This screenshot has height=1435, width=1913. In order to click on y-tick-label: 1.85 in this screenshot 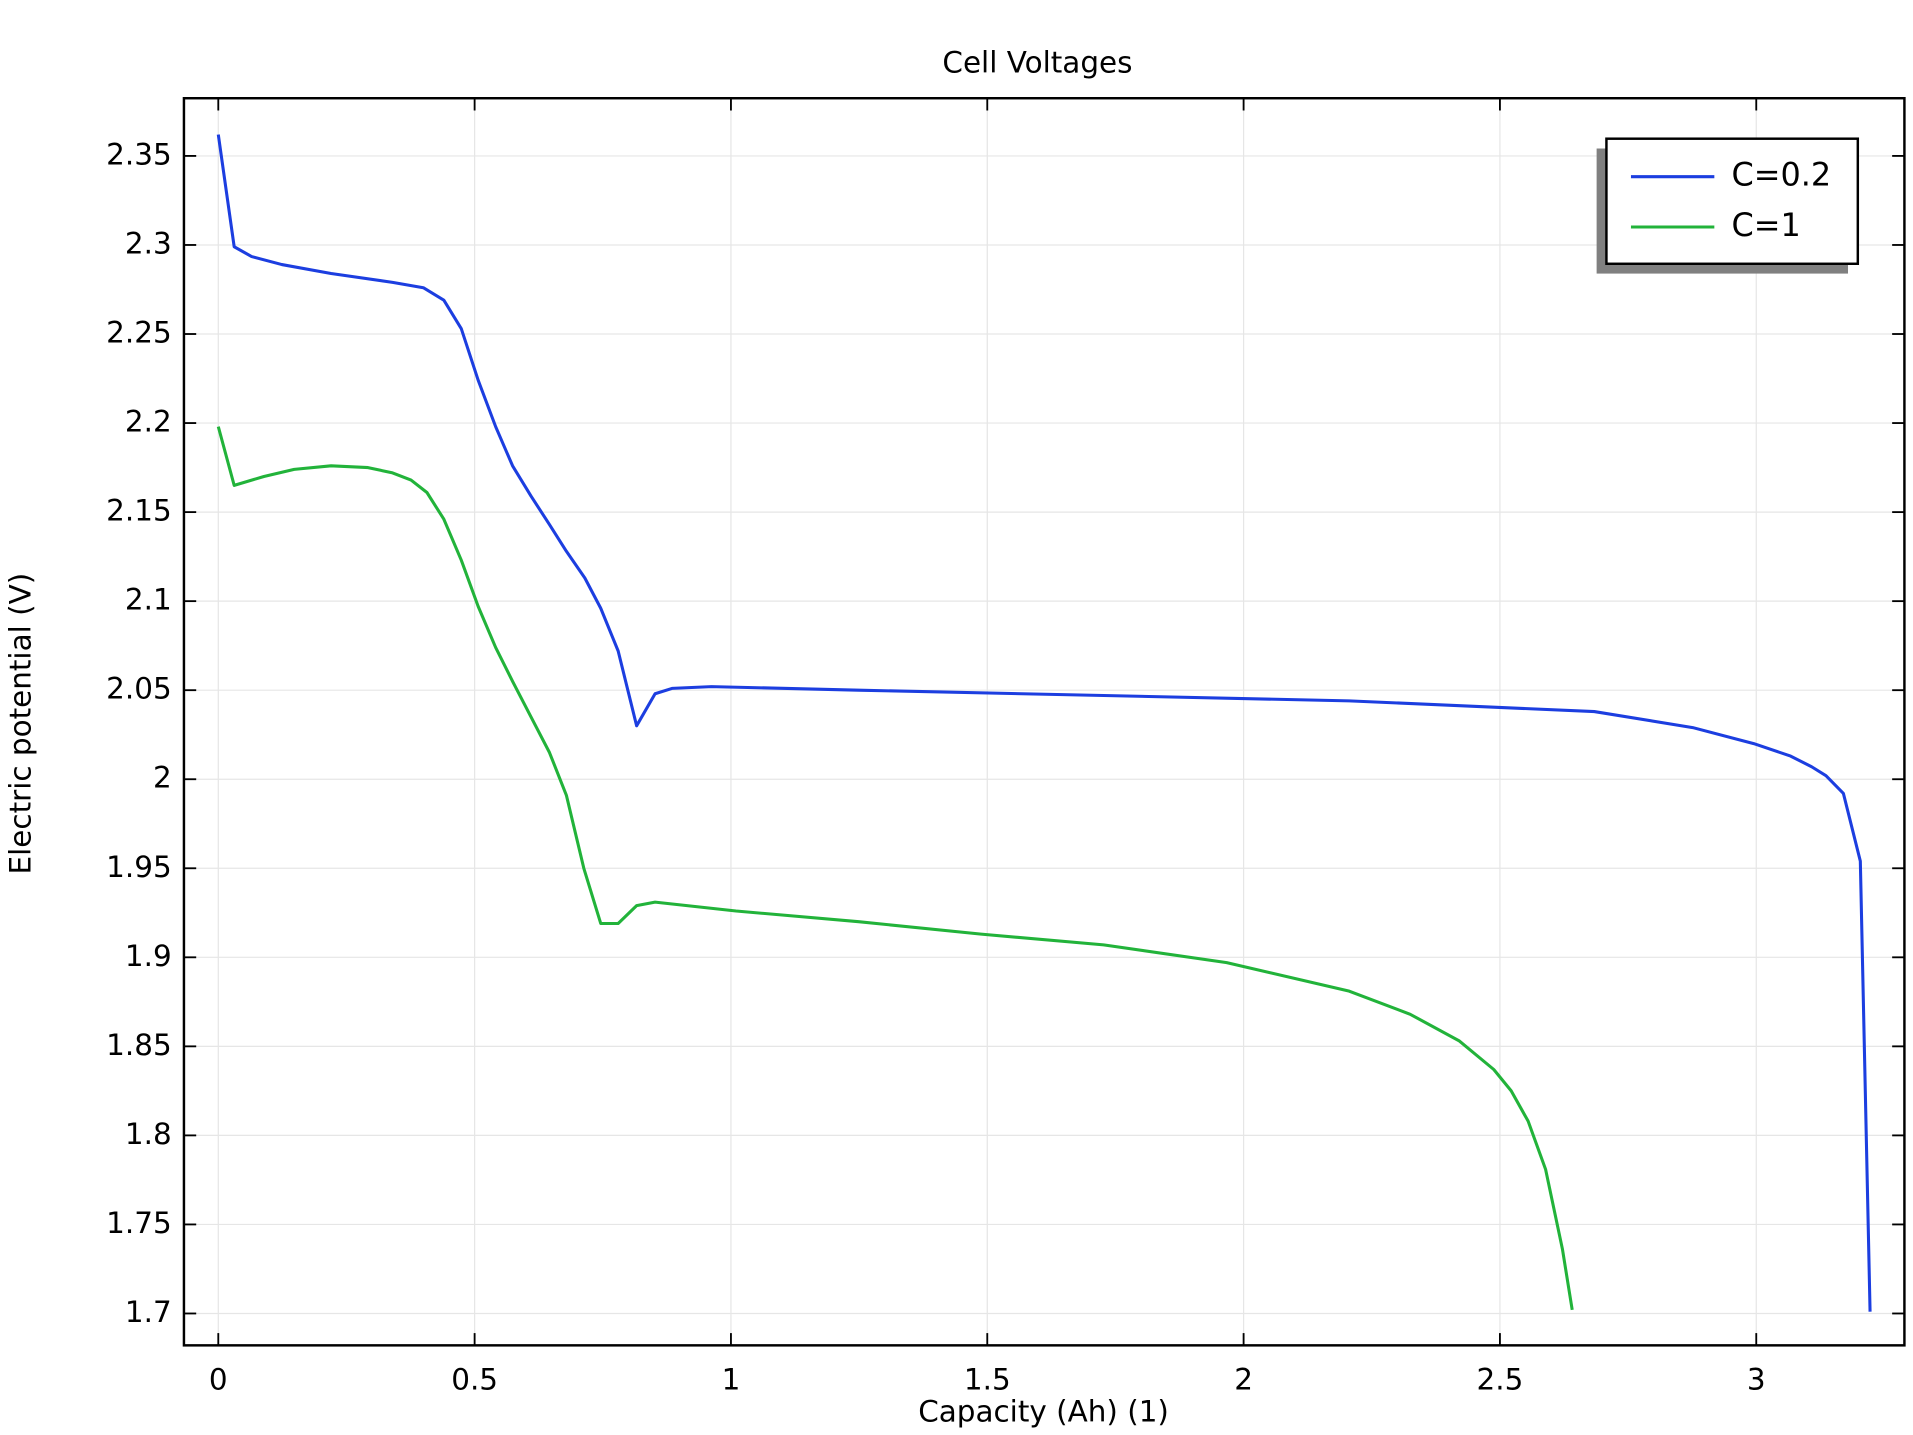, I will do `click(139, 1045)`.